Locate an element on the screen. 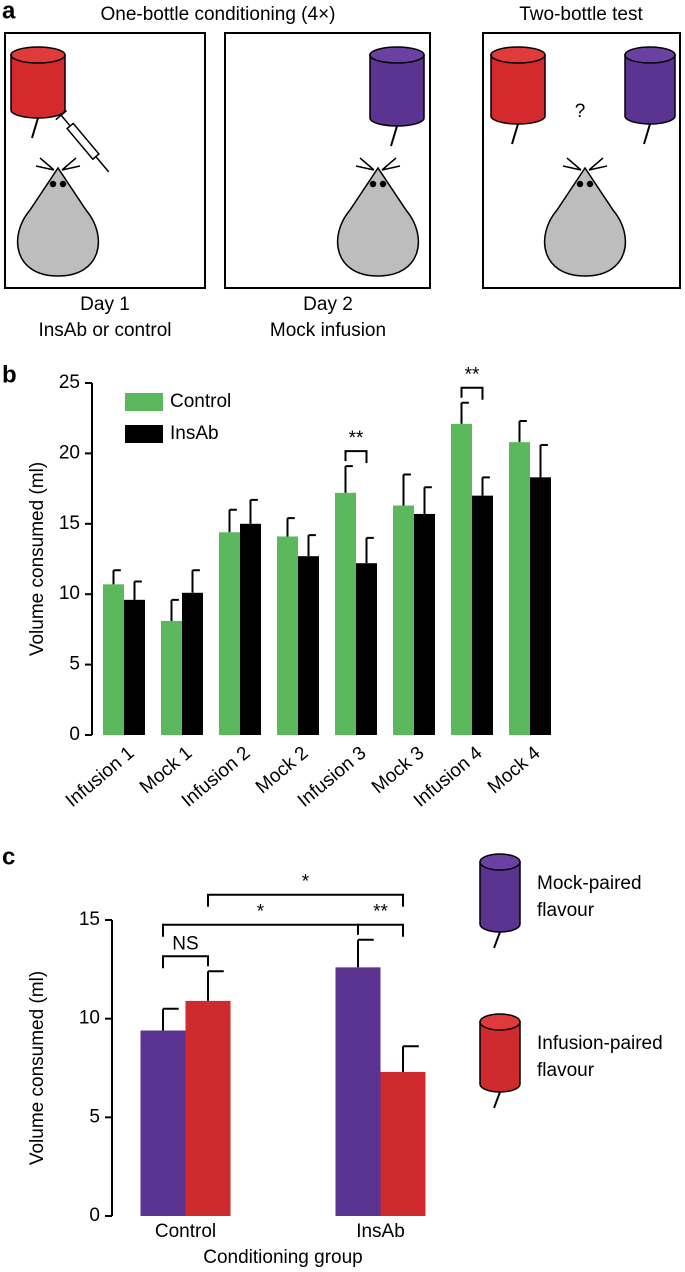 This screenshot has width=685, height=1272. y-tick-label: 20 is located at coordinates (69, 452).